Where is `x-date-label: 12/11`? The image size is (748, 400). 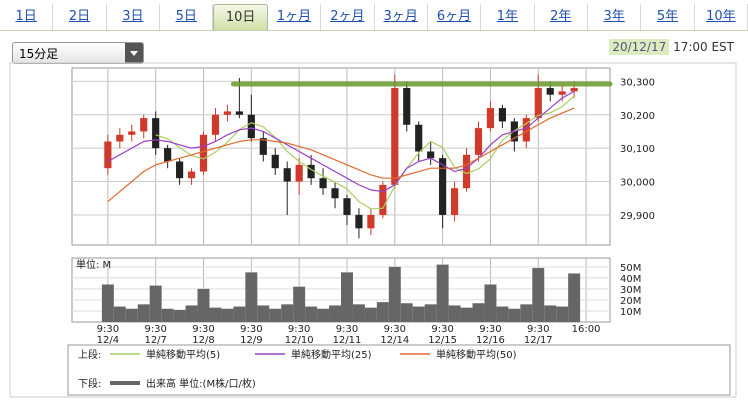 x-date-label: 12/11 is located at coordinates (347, 340).